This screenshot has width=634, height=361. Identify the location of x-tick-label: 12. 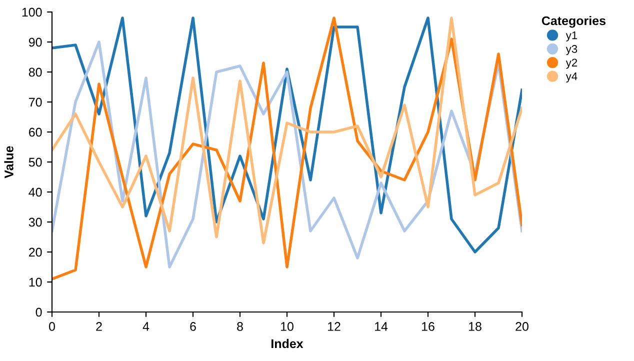
(334, 326).